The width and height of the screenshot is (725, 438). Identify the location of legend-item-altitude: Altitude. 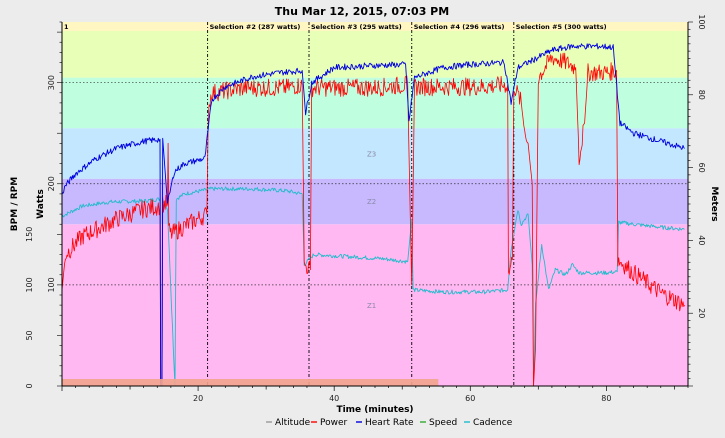
(288, 423).